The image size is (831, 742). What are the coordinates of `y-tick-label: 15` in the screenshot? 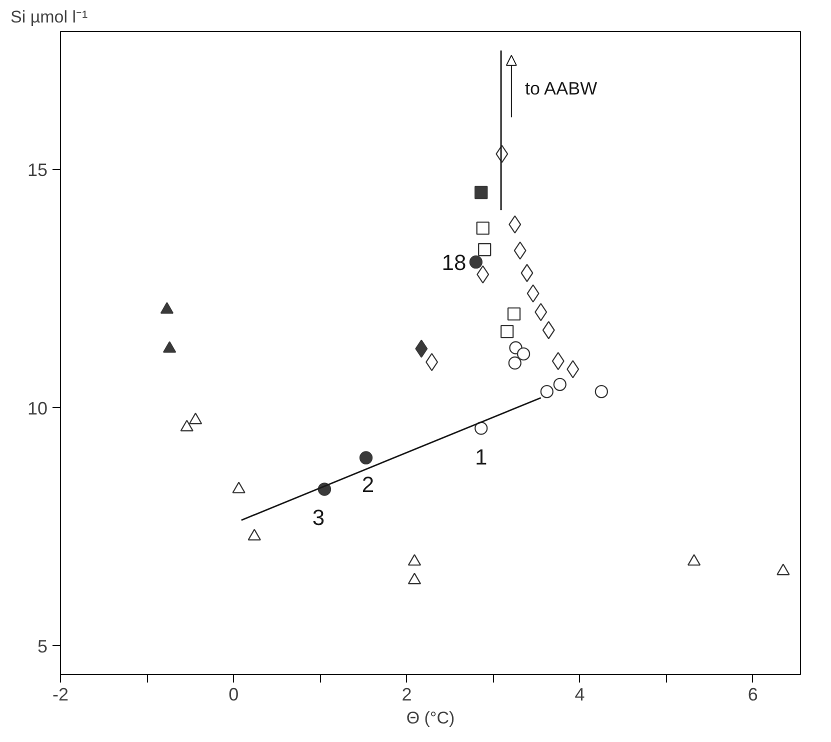 It's located at (37, 170).